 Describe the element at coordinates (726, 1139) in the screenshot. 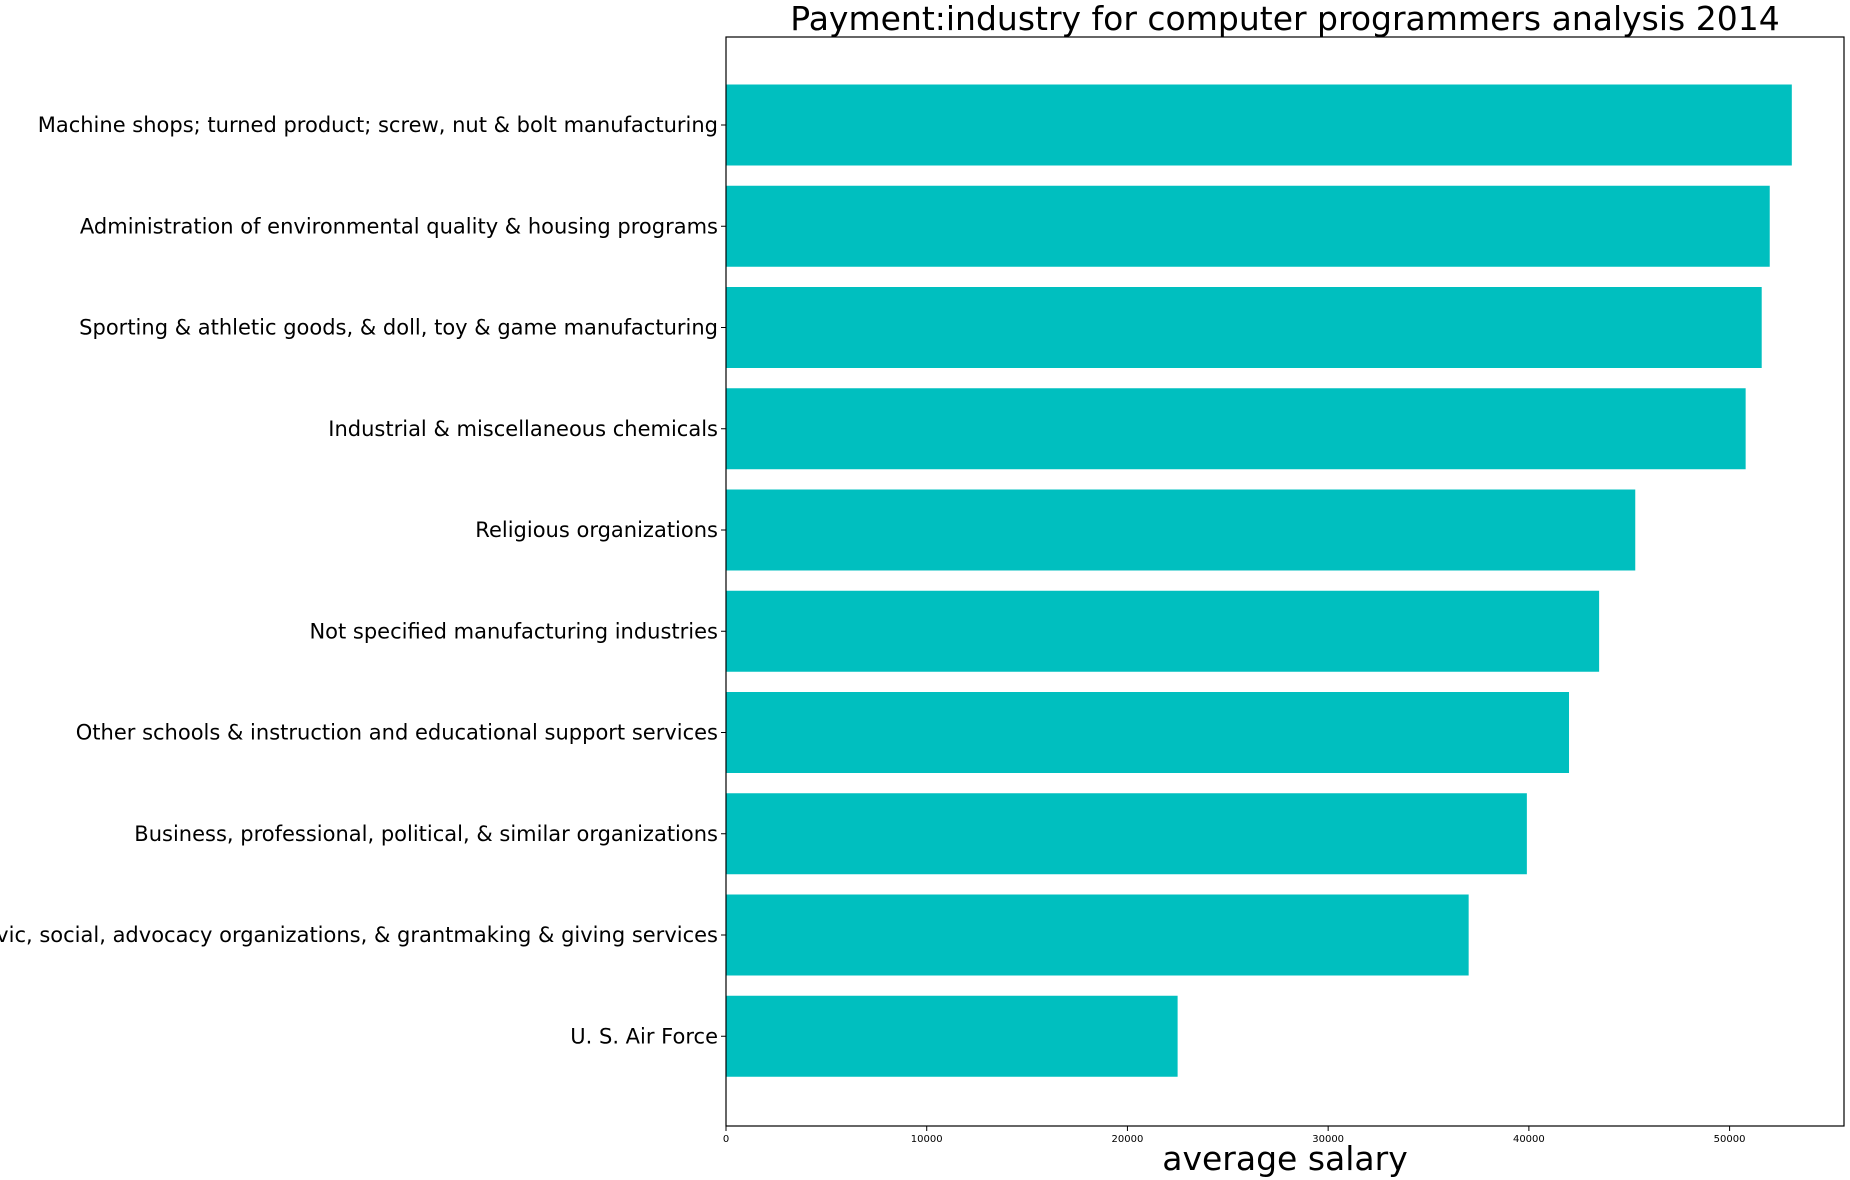

I see `x-tick-label: 0` at that location.